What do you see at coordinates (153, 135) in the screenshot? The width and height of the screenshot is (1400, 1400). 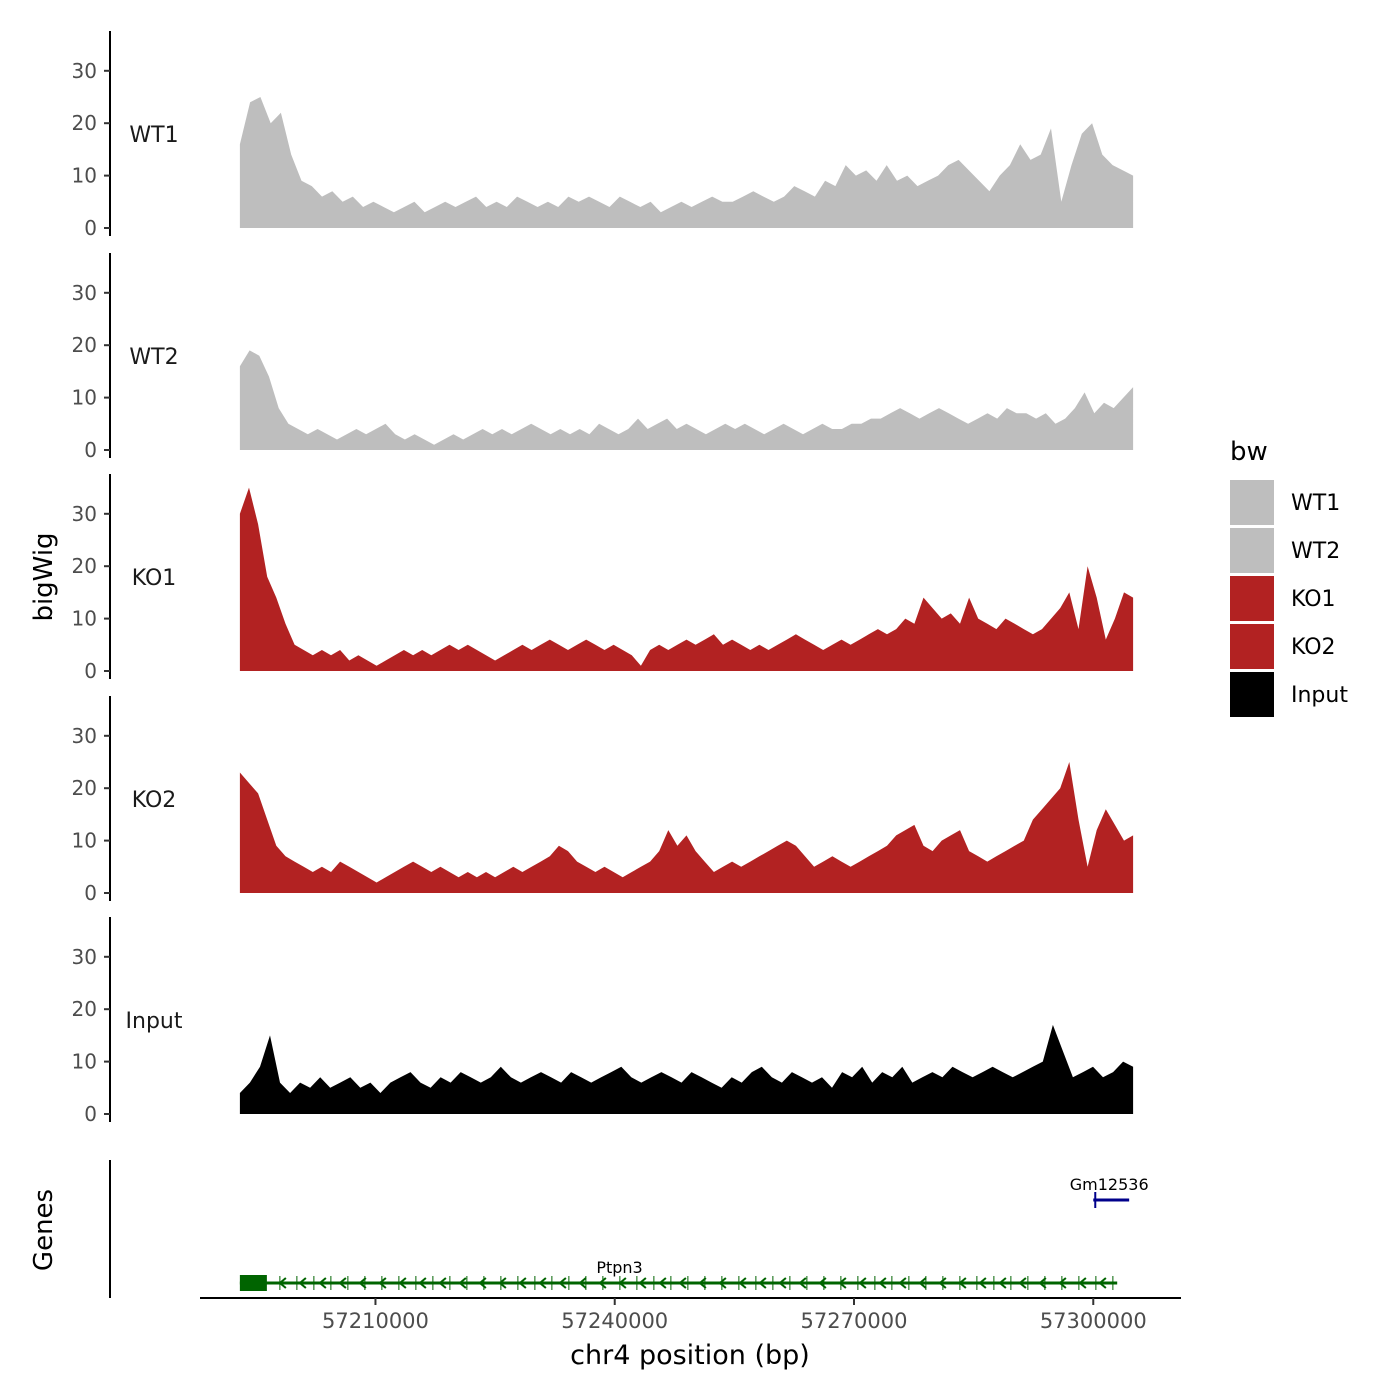 I see `track-label: WT1` at bounding box center [153, 135].